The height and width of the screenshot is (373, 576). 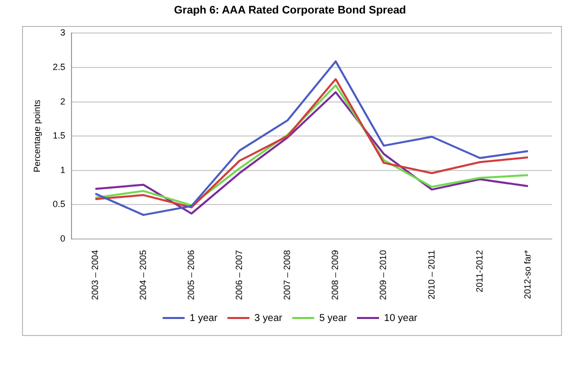 I want to click on x-tick-label: 2011-2012, so click(x=479, y=271).